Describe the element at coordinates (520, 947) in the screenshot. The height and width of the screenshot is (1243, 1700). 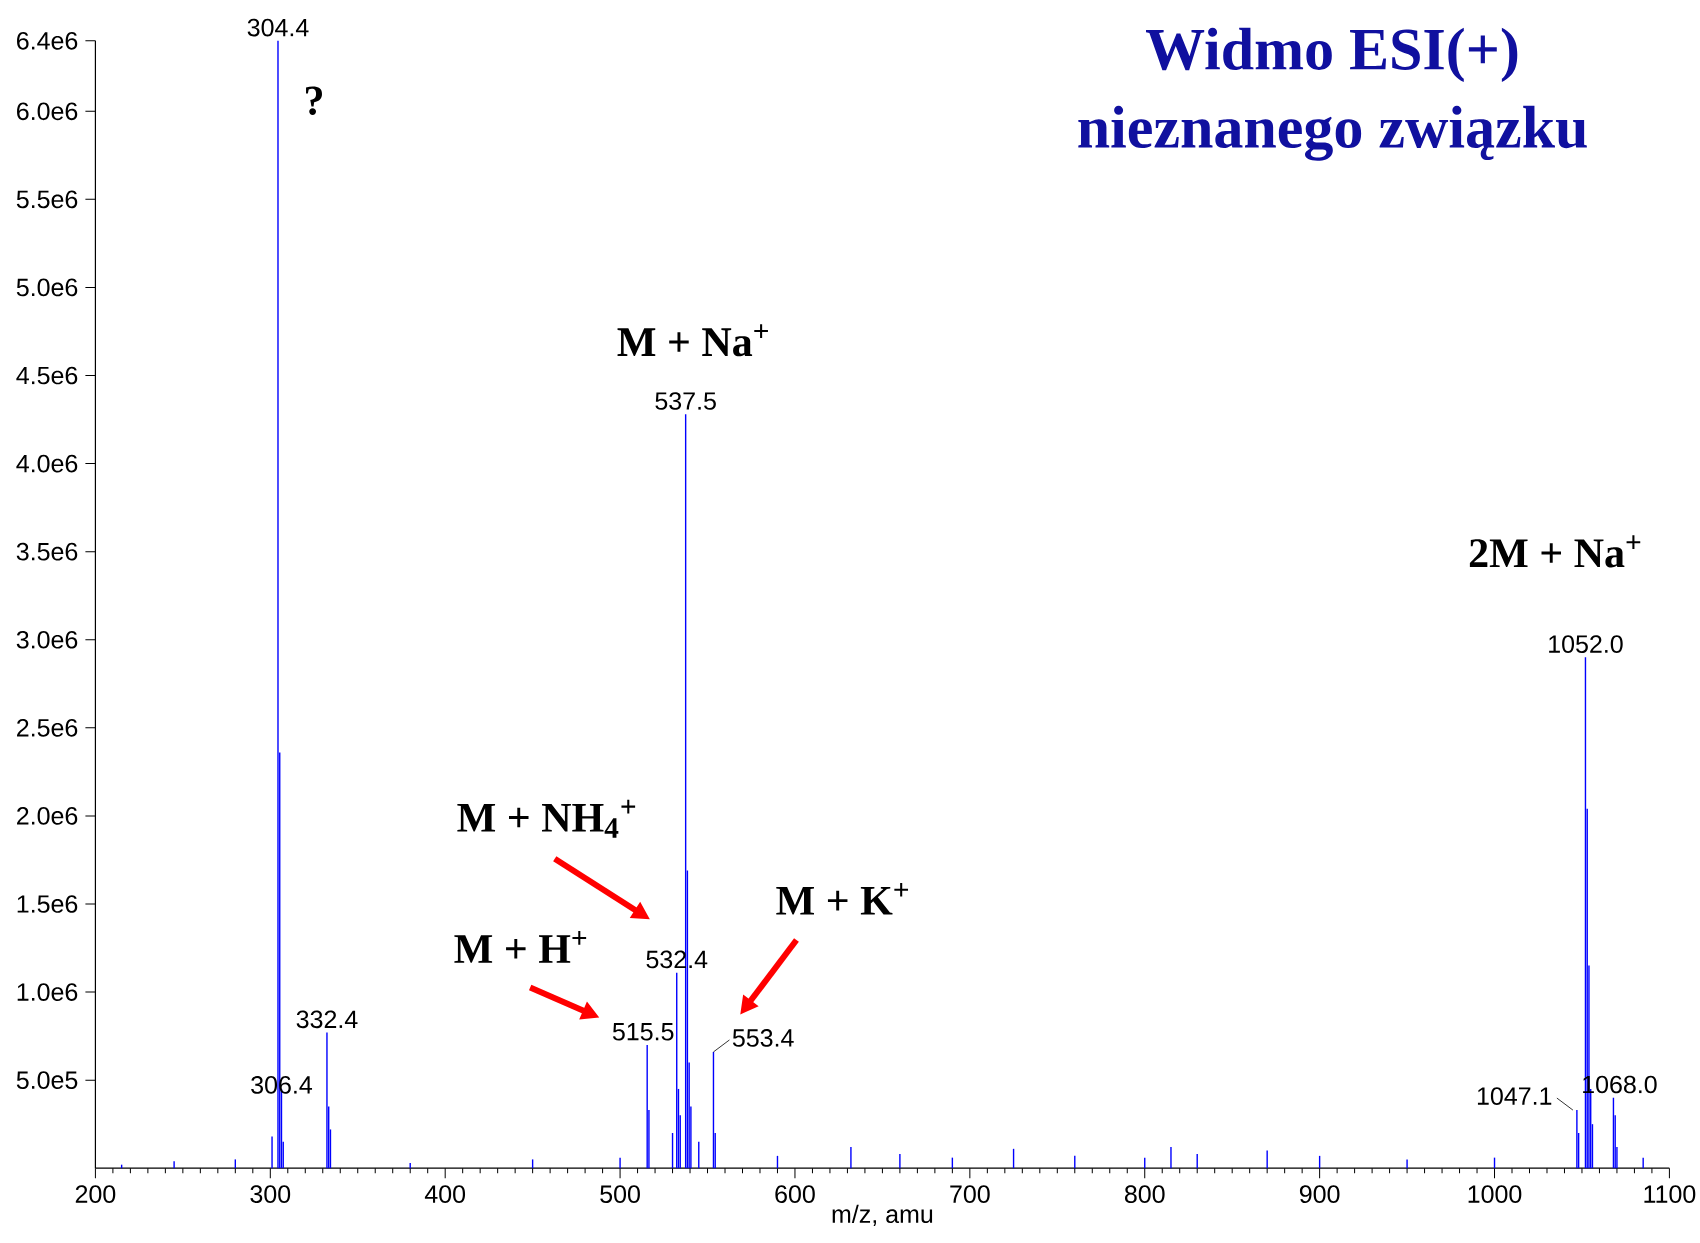
I see `annotation: M + H$^{+}$` at that location.